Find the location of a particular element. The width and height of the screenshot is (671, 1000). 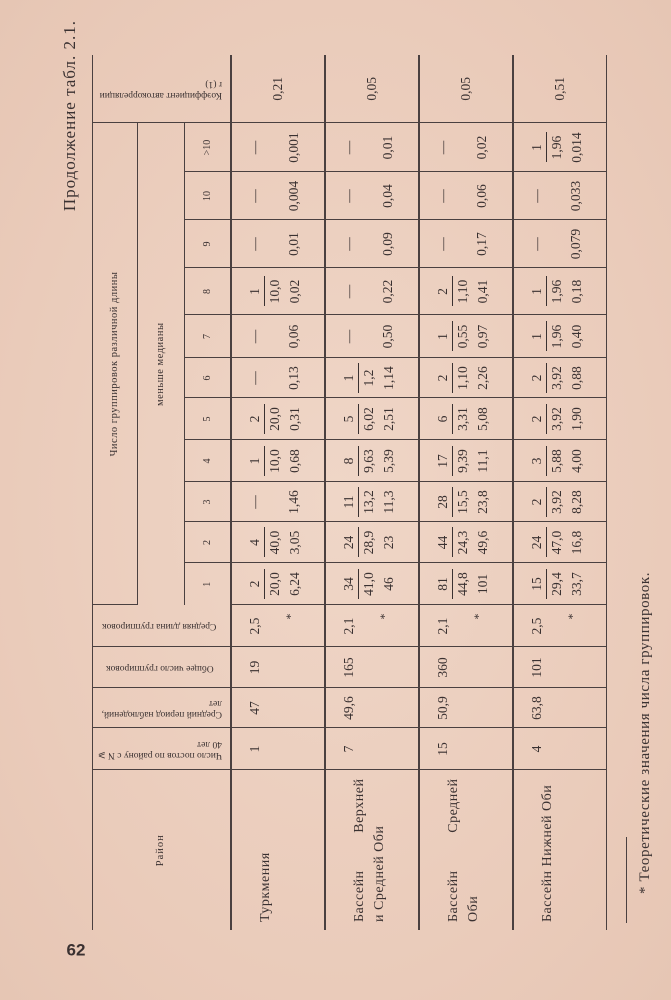

group-percent: 29,4 is located at coordinates (556, 584).